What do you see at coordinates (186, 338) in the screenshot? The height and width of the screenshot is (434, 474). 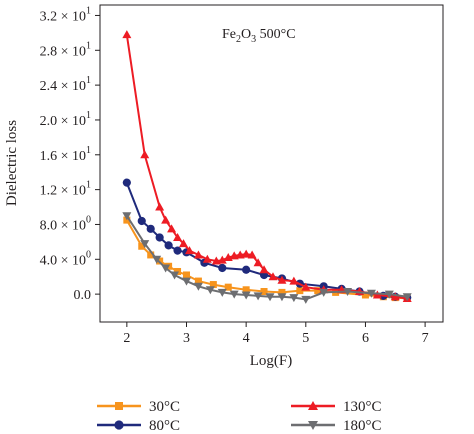 I see `x-tick-label: 3` at bounding box center [186, 338].